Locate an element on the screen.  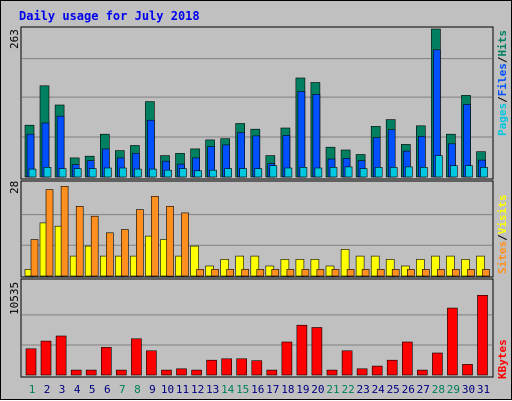
x-tick-label-day-10: 10 is located at coordinates (167, 389).